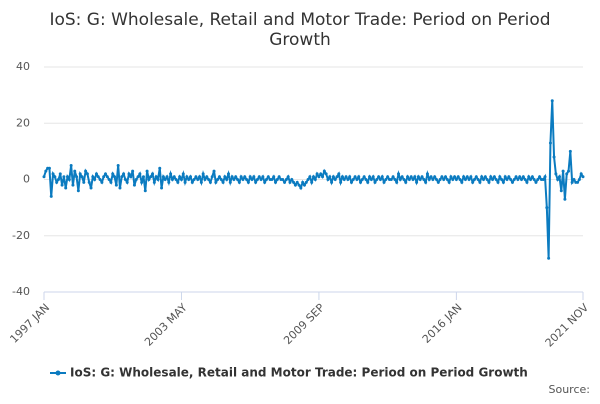  What do you see at coordinates (26, 179) in the screenshot?
I see `y-tick-label: 0` at bounding box center [26, 179].